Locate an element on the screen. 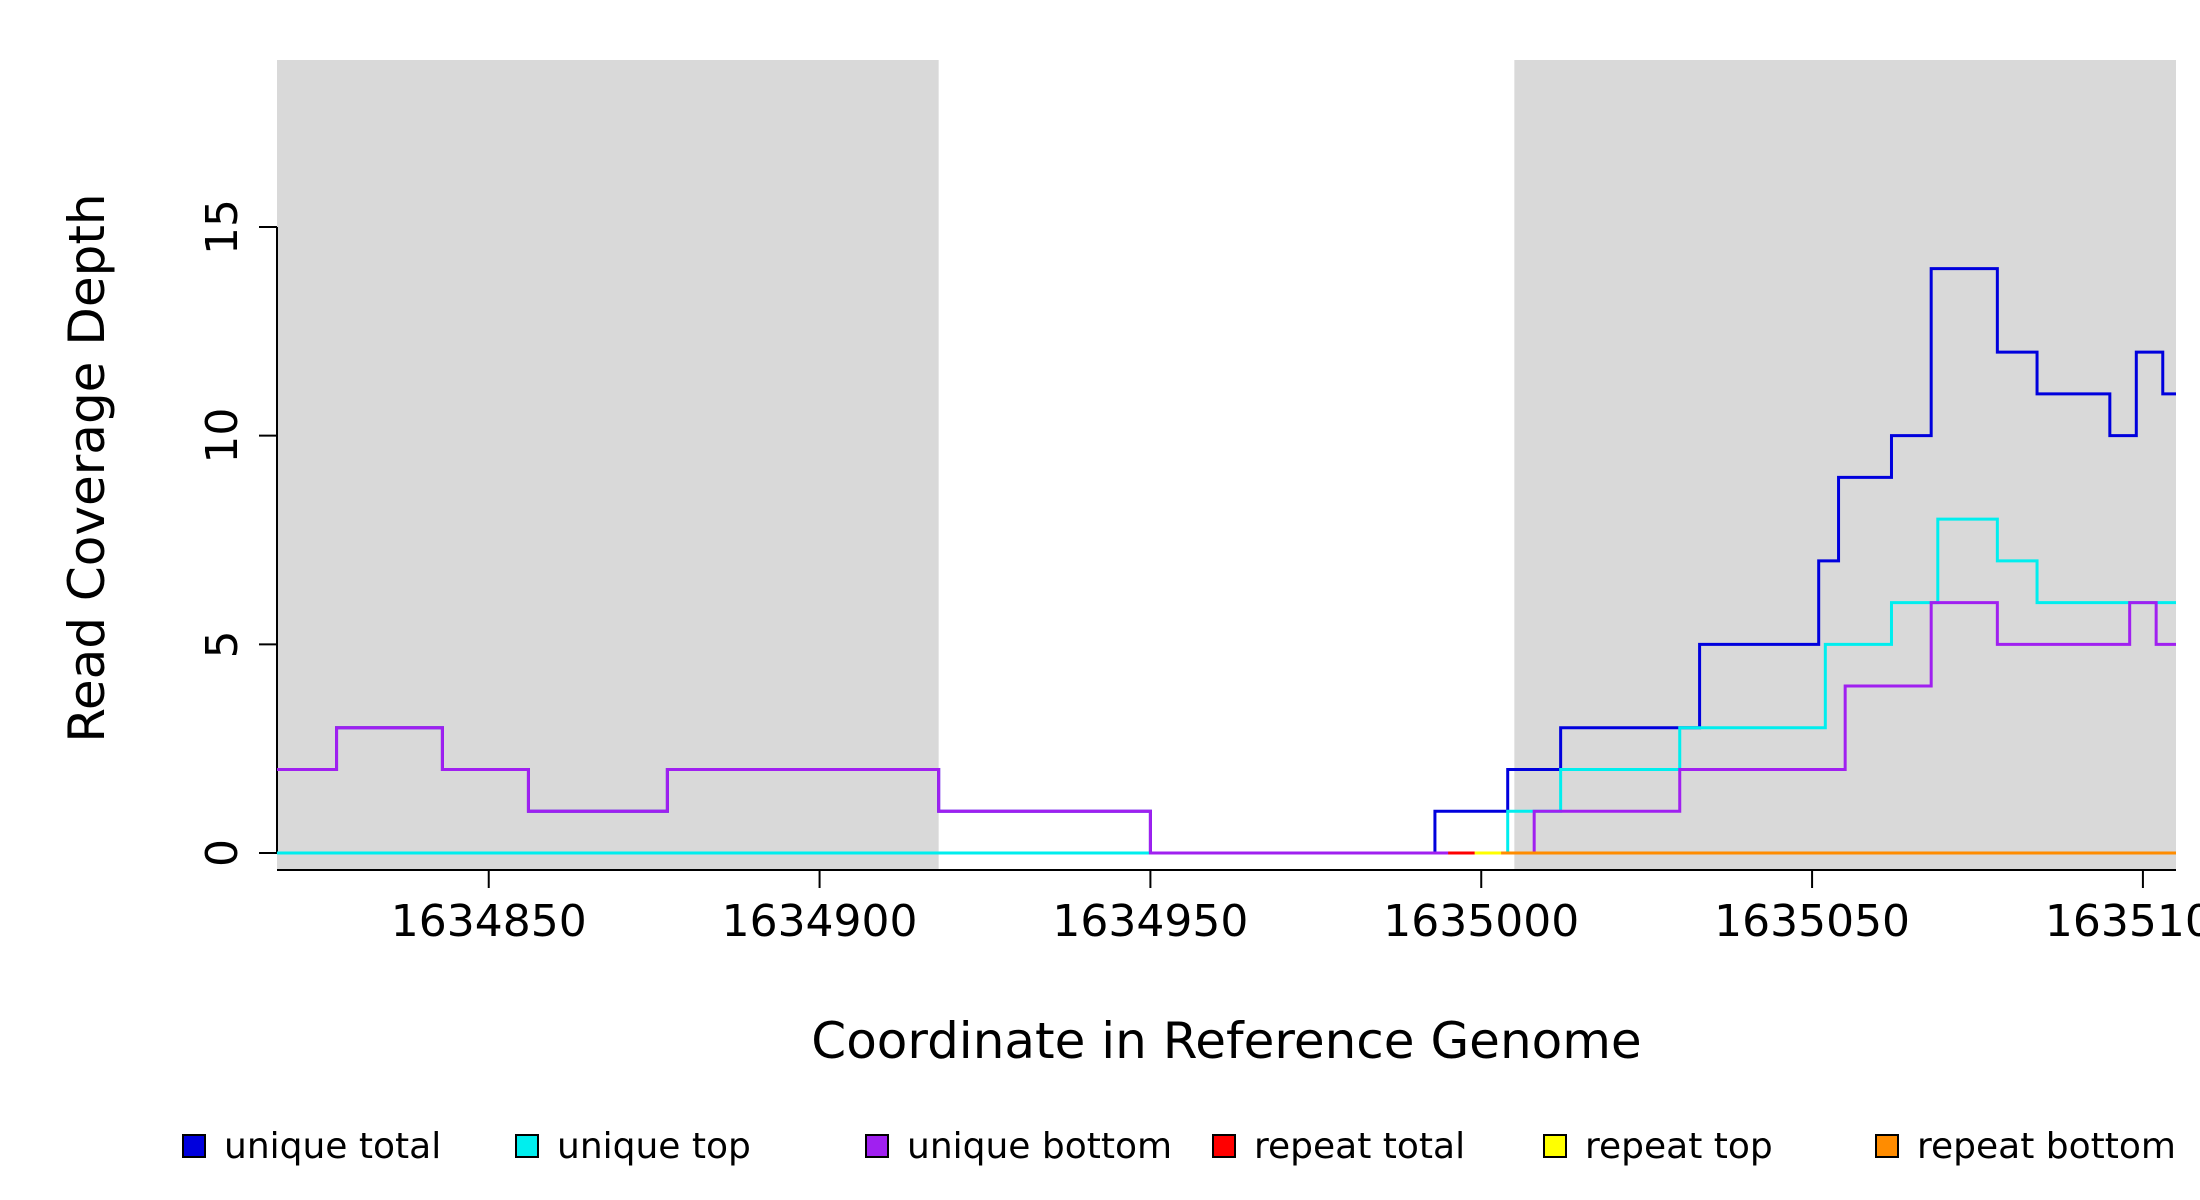  legend-item-repeat-bottom: repeat bottom is located at coordinates (2025, 1146).